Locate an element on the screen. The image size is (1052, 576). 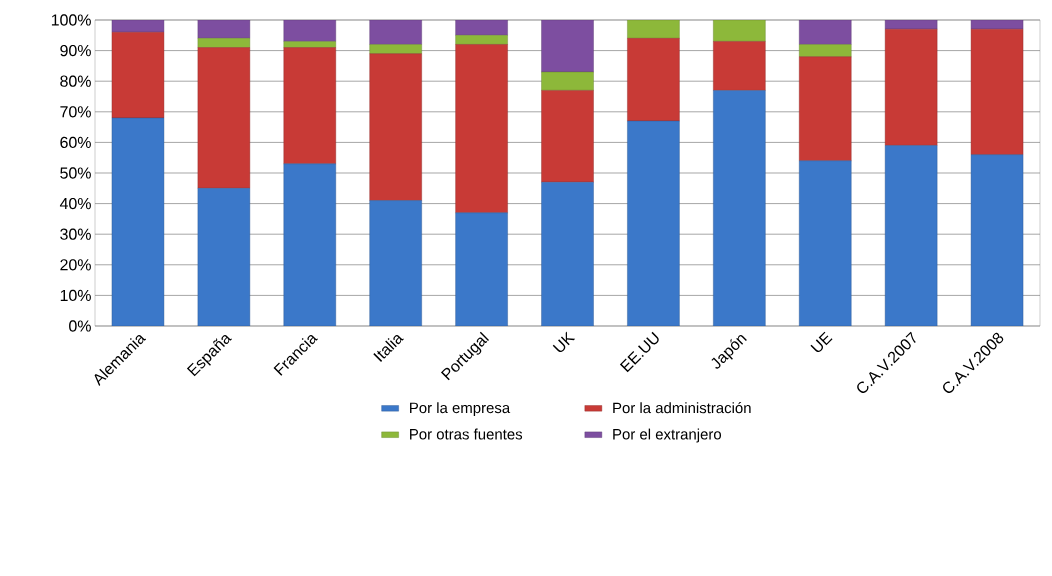
y-tick-label: 80% is located at coordinates (75, 81).